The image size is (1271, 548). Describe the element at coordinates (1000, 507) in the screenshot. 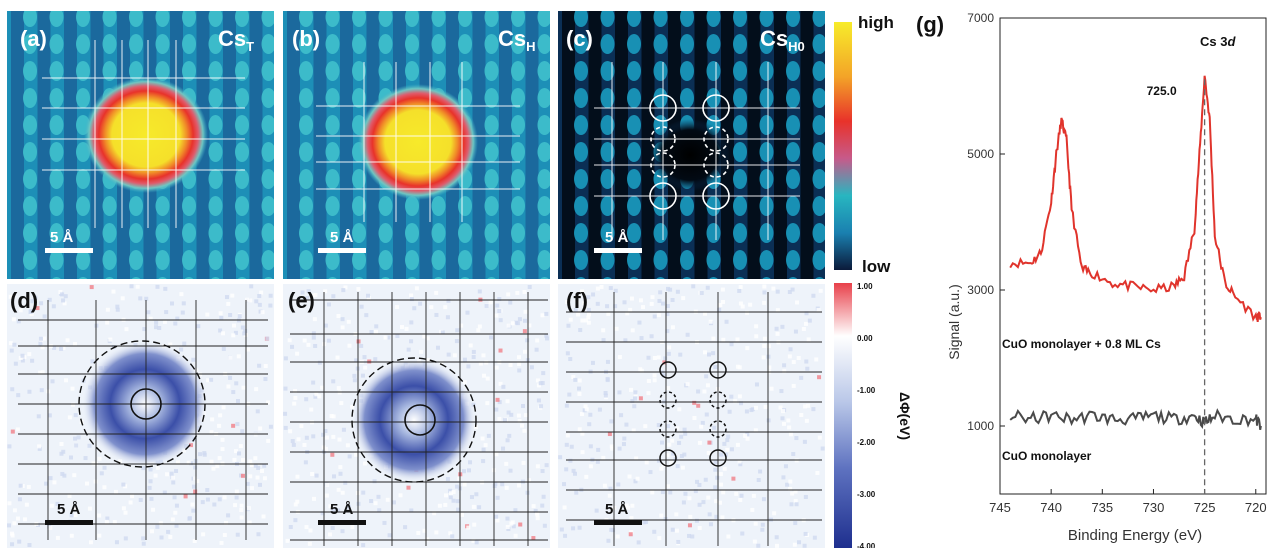

I see `x-tick-label: 745` at that location.